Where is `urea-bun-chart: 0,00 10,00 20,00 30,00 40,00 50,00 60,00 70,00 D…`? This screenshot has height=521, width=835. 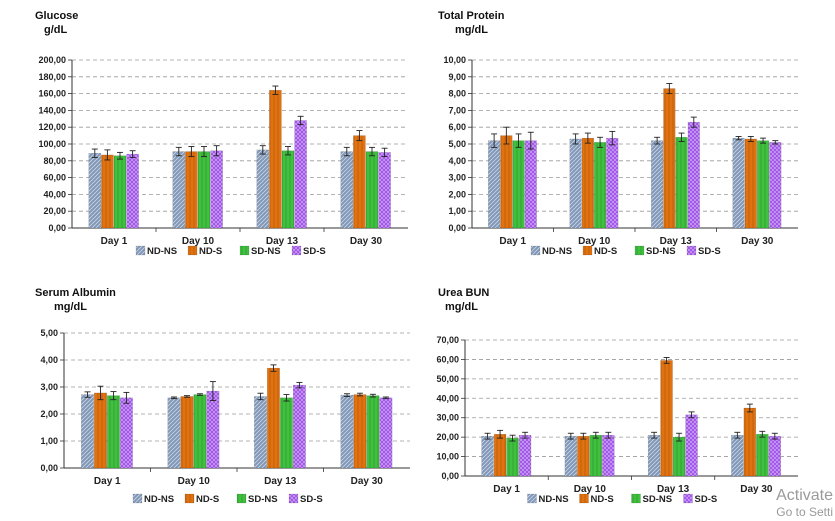
urea-bun-chart: 0,00 10,00 20,00 30,00 40,00 50,00 60,00 70,00 D… is located at coordinates (617, 420).